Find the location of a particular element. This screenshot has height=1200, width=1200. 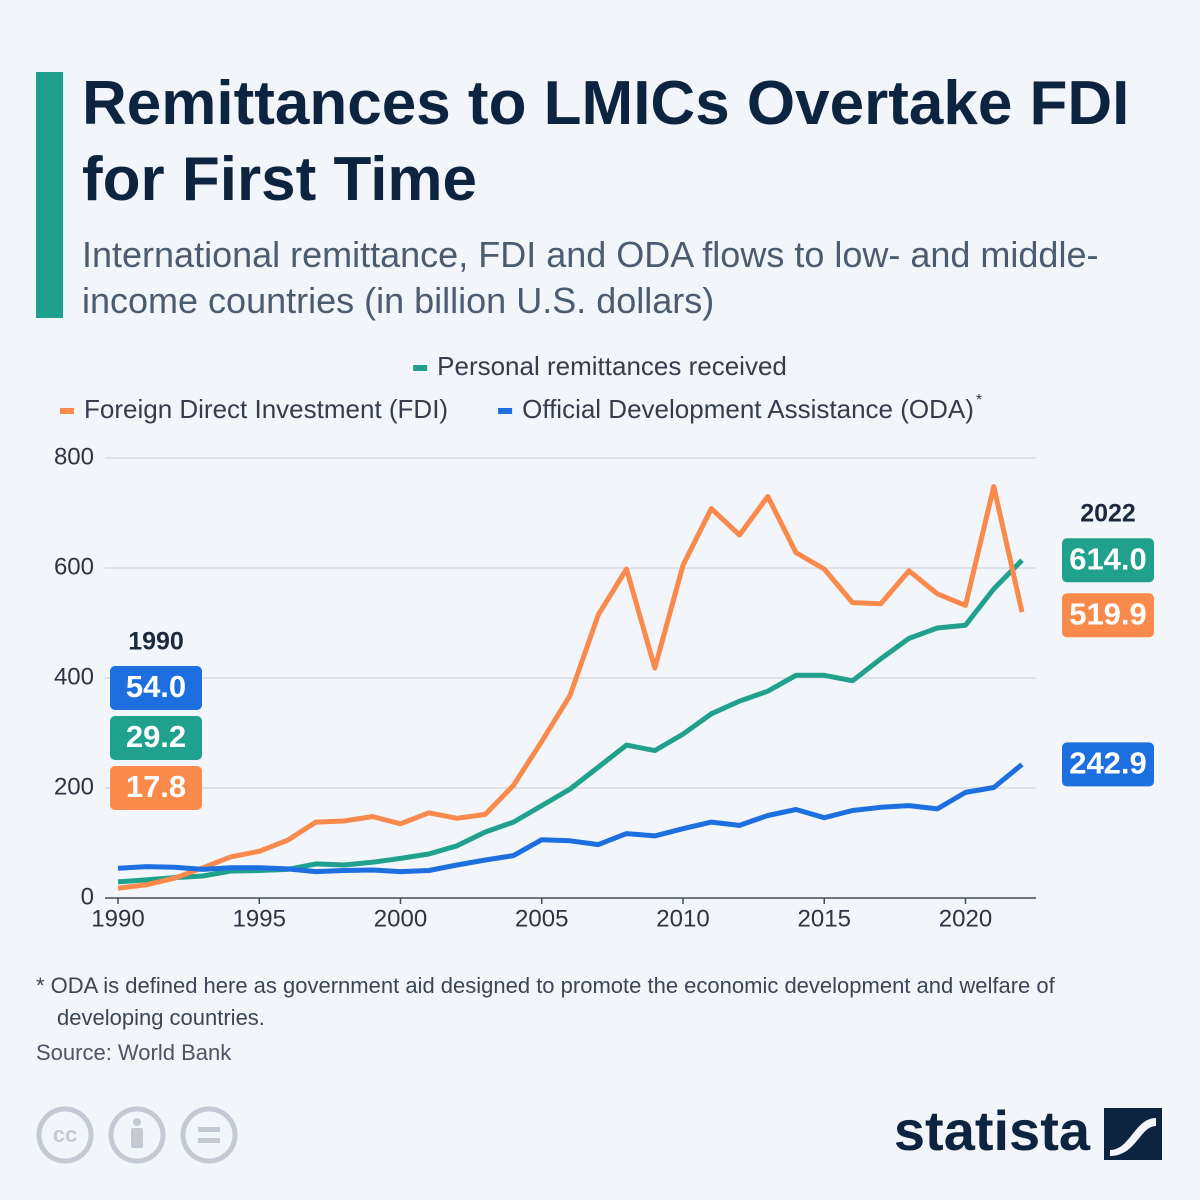

nd-icon is located at coordinates (209, 1135).